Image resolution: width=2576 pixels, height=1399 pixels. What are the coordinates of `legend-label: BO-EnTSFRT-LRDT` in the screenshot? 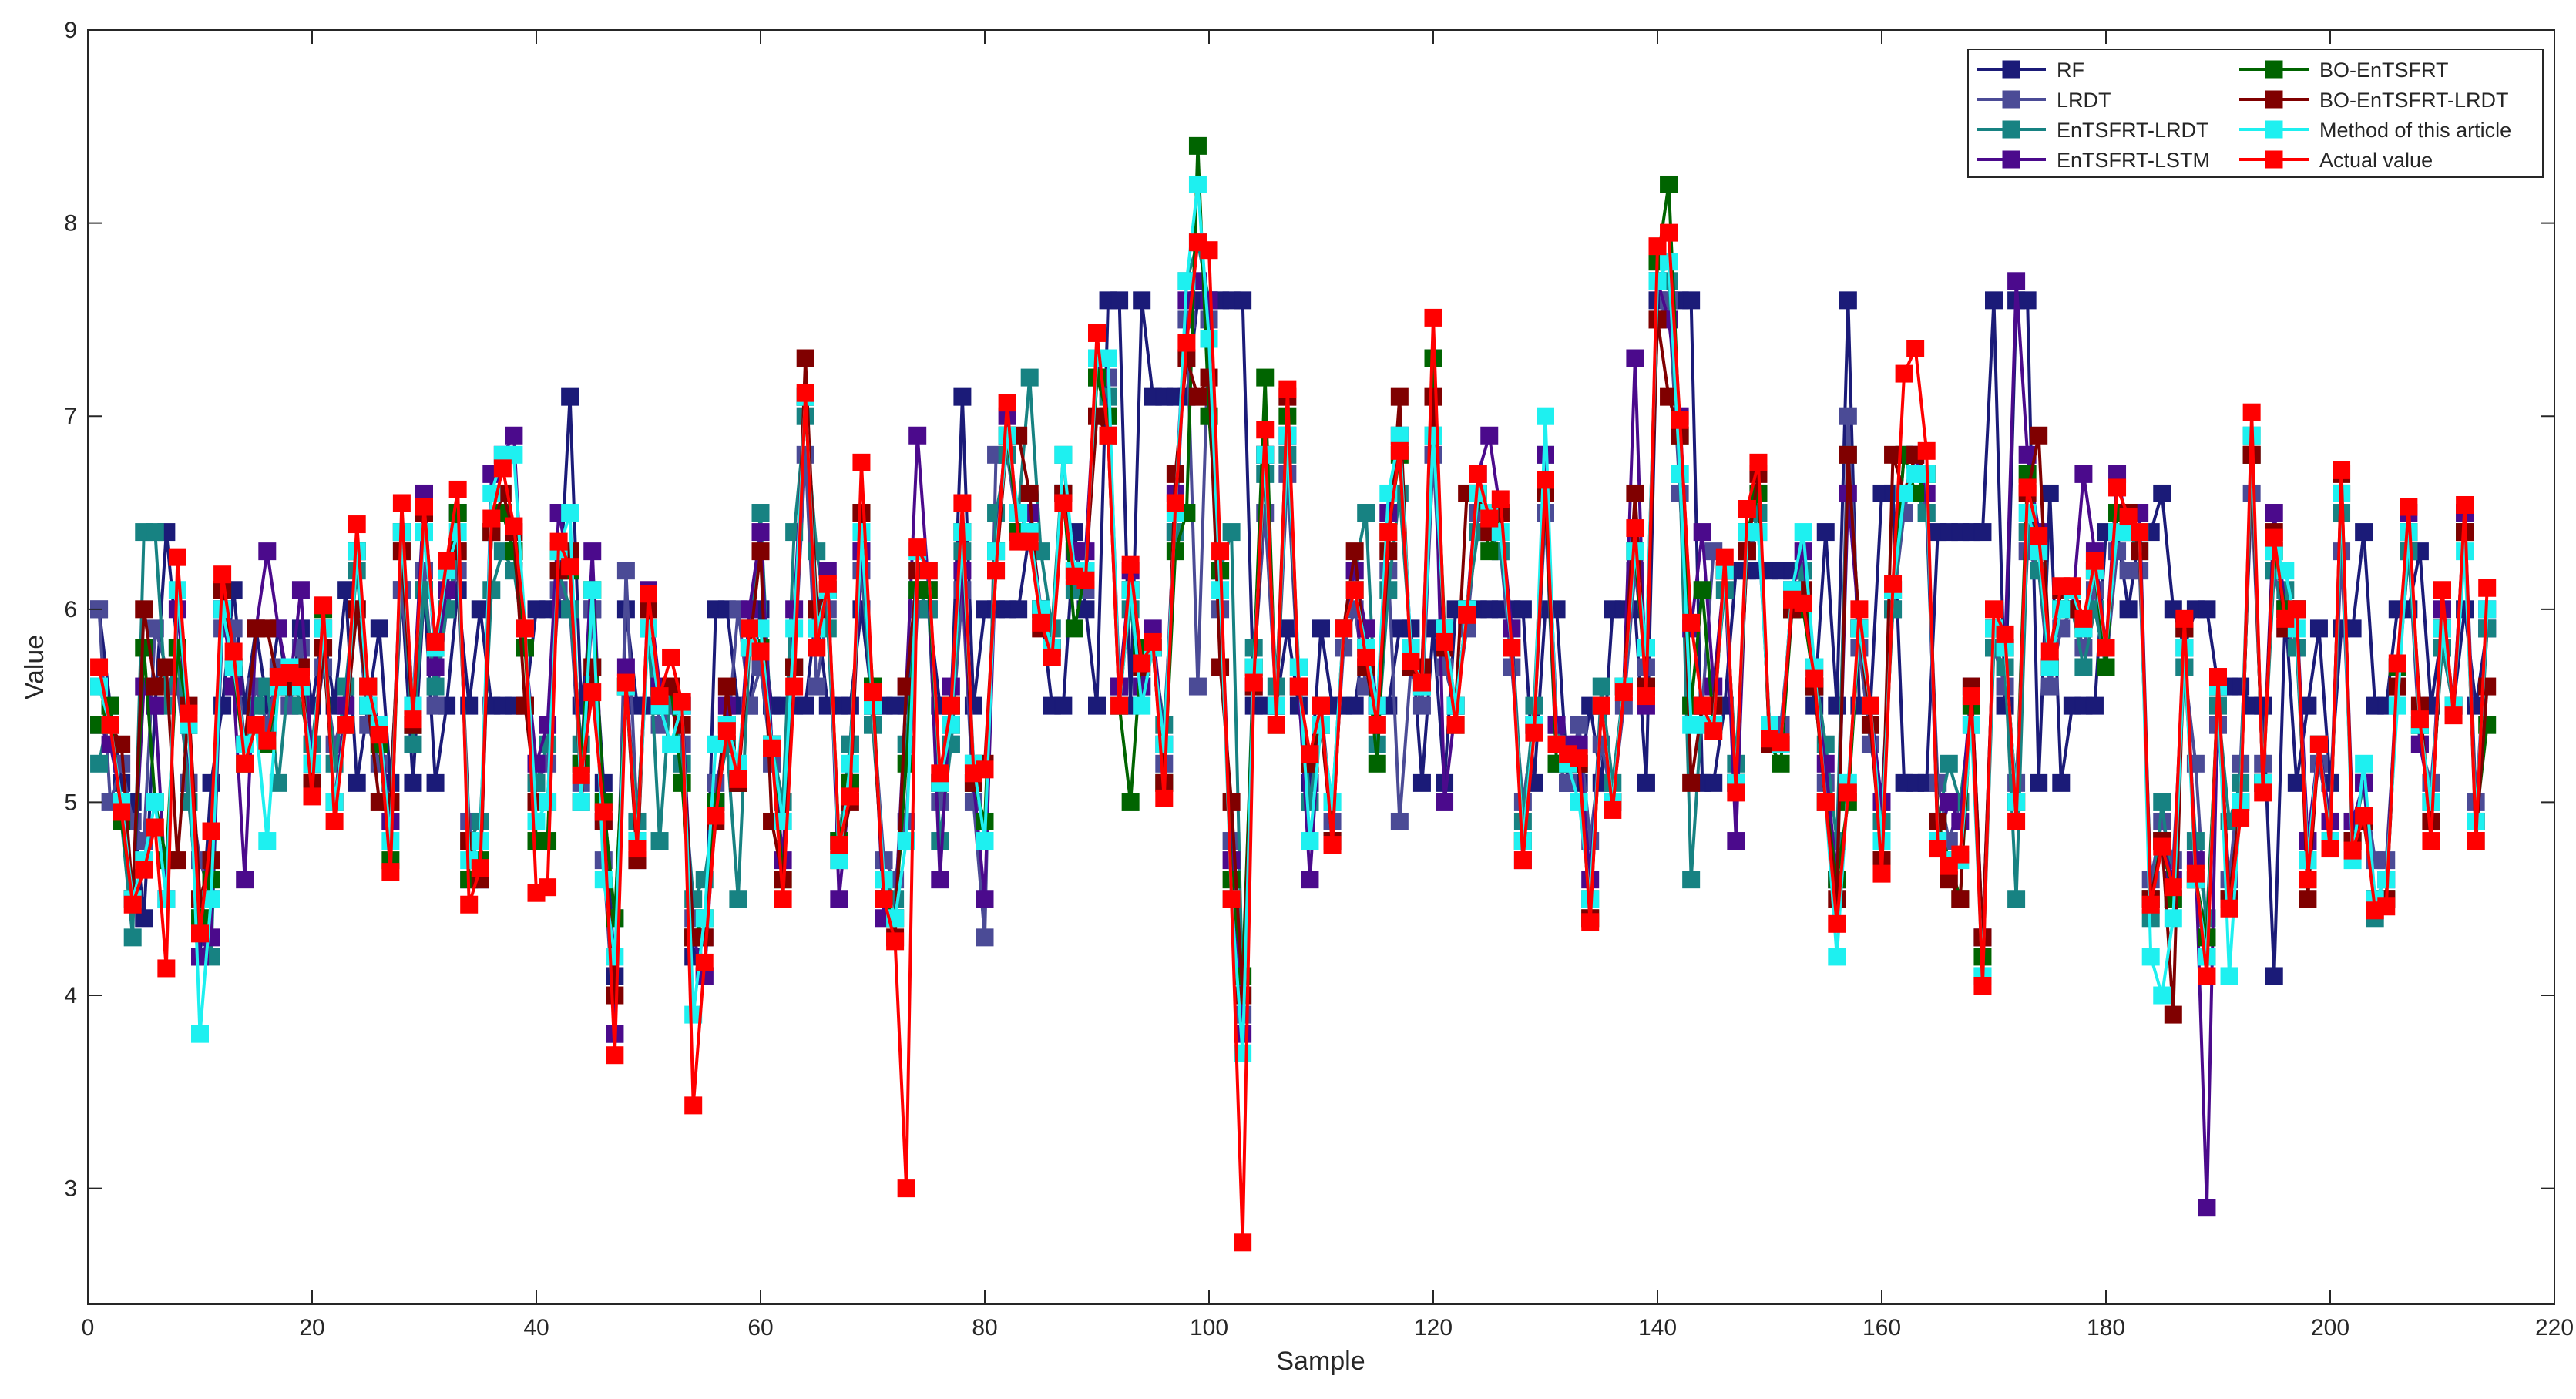 It's located at (2414, 100).